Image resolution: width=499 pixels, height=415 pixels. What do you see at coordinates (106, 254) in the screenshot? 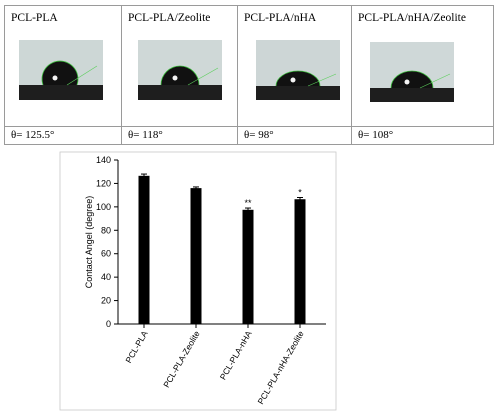
I see `y-tick-label: 60` at bounding box center [106, 254].